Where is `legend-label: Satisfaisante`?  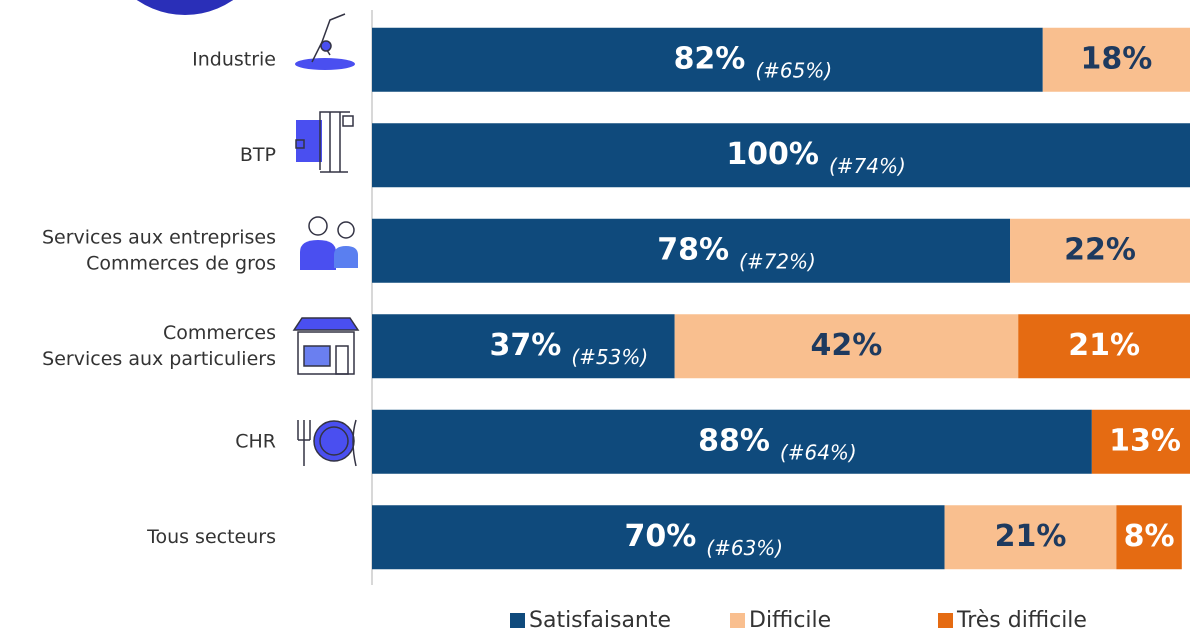
legend-label: Satisfaisante is located at coordinates (600, 620).